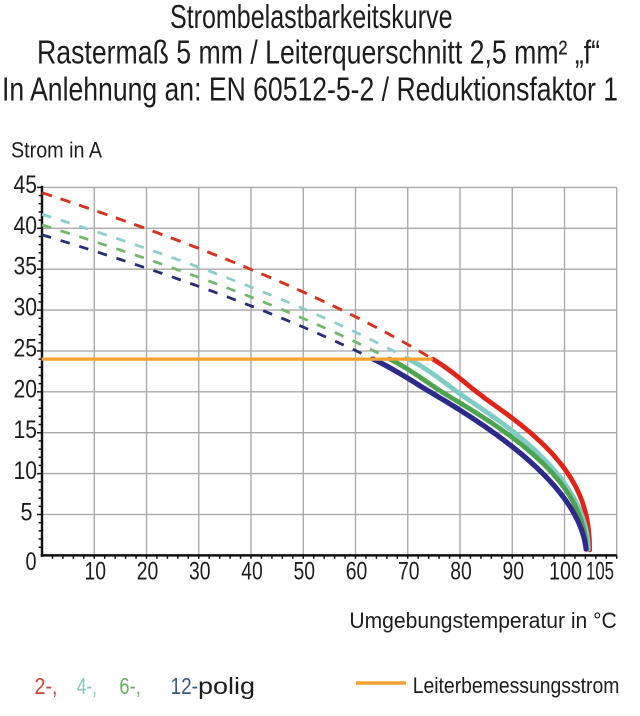  What do you see at coordinates (27, 512) in the screenshot?
I see `svg-text: 5` at bounding box center [27, 512].